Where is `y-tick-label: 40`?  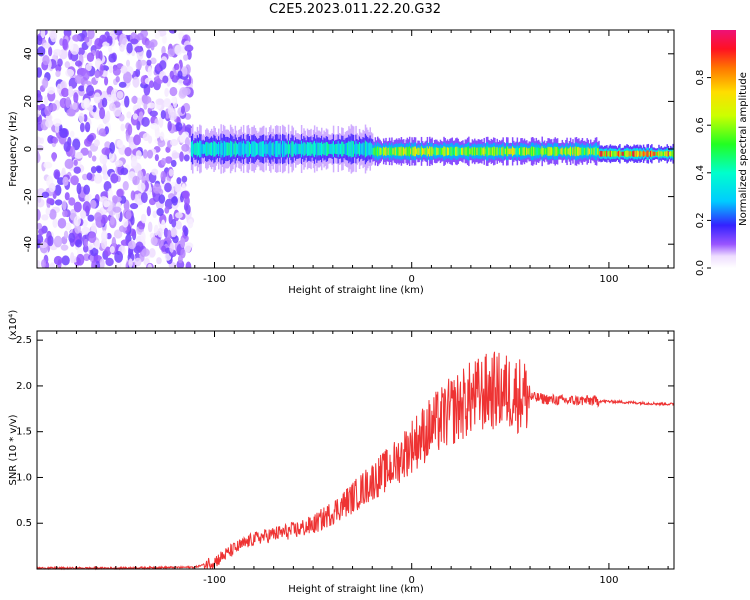
y-tick-label: 40 is located at coordinates (28, 53).